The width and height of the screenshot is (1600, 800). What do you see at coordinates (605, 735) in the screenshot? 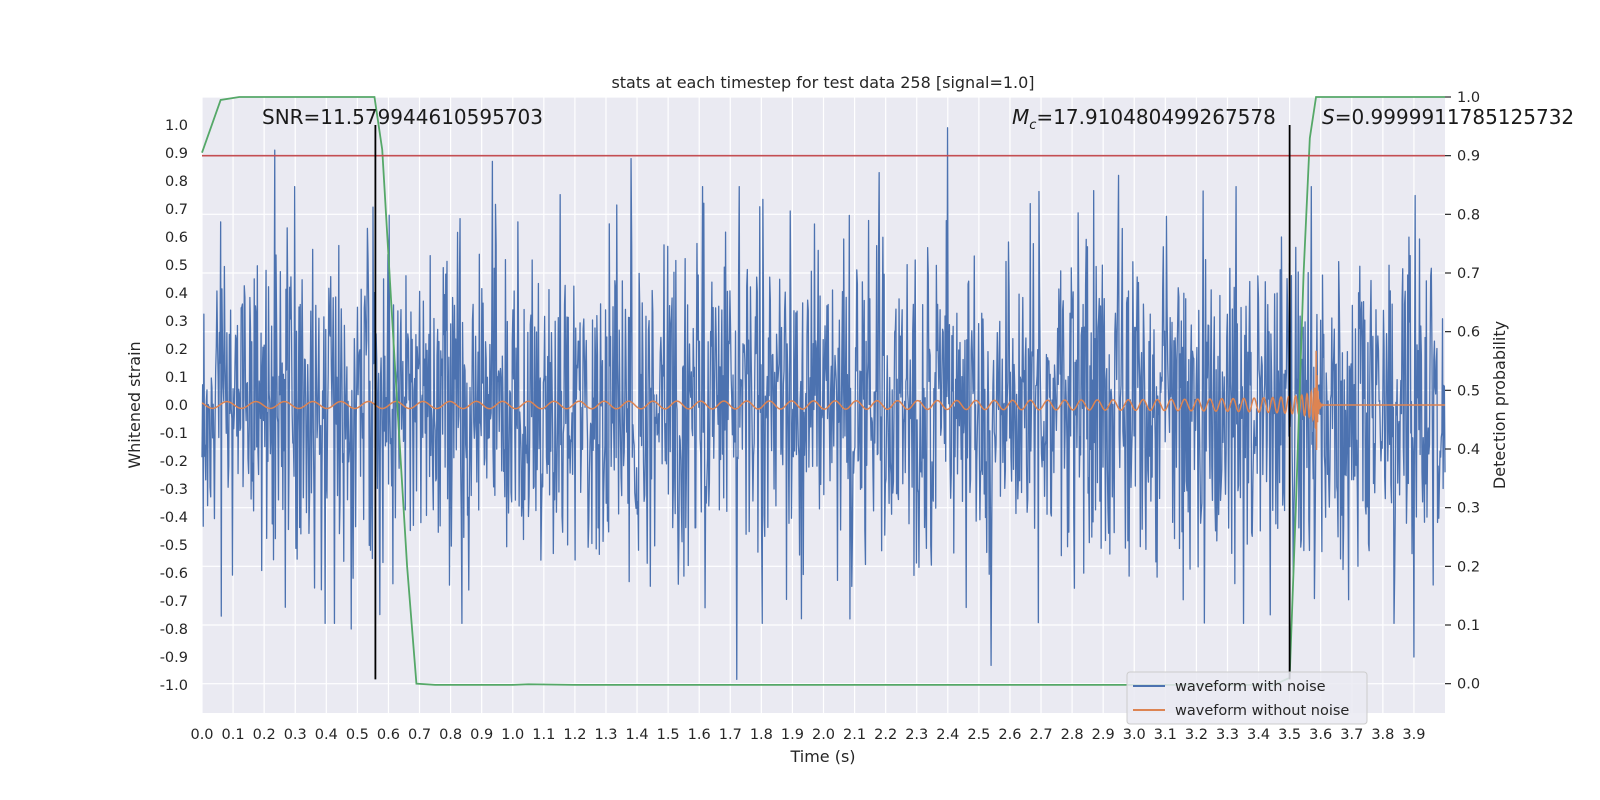
I see `x-tick-label-13: 1.3` at bounding box center [605, 735].